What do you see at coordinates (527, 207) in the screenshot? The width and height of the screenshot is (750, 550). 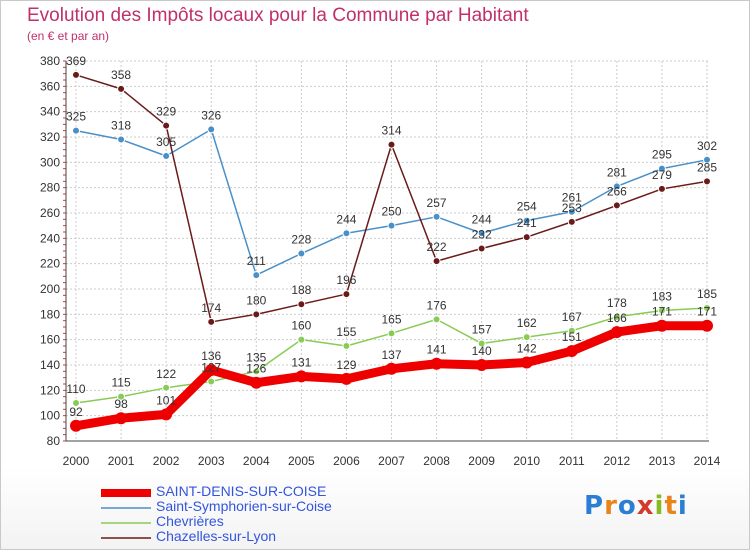 I see `data-label-1: 254` at bounding box center [527, 207].